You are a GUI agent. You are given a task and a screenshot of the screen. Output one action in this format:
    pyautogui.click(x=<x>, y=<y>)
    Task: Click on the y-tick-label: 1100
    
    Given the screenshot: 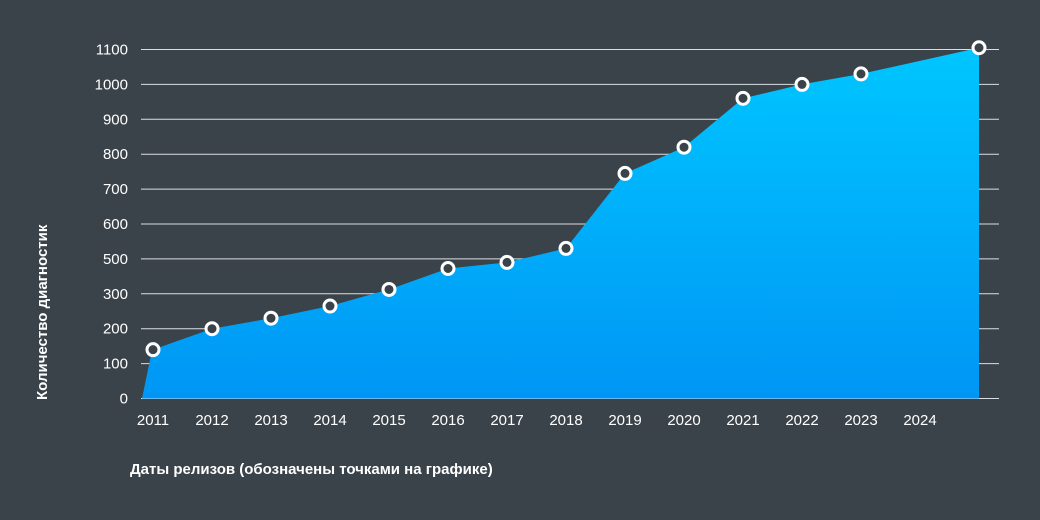 What is the action you would take?
    pyautogui.click(x=112, y=50)
    